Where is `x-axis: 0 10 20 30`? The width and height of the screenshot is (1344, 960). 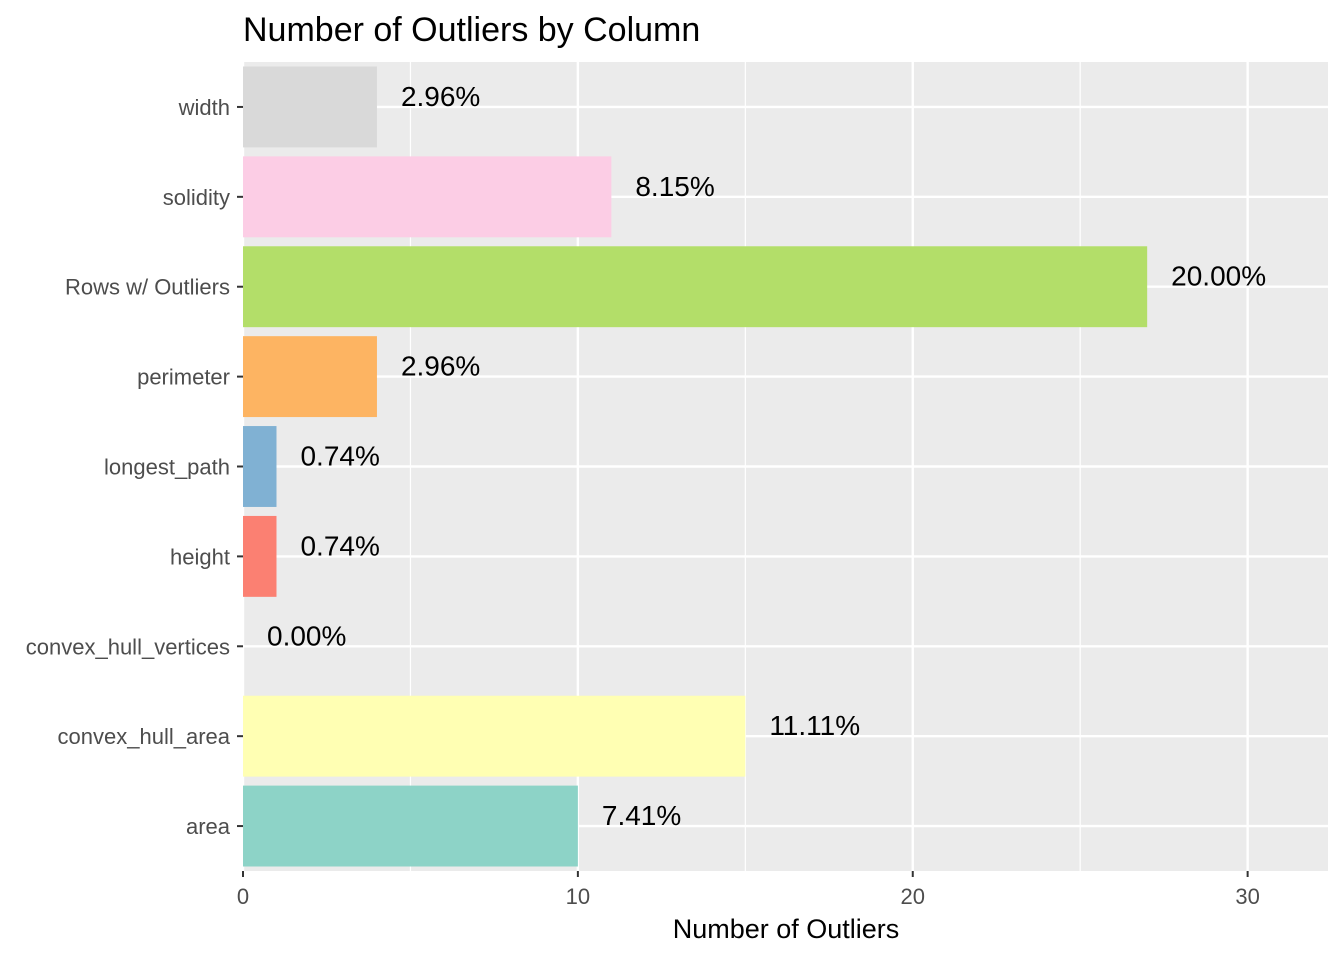 x-axis: 0 10 20 30 is located at coordinates (748, 890).